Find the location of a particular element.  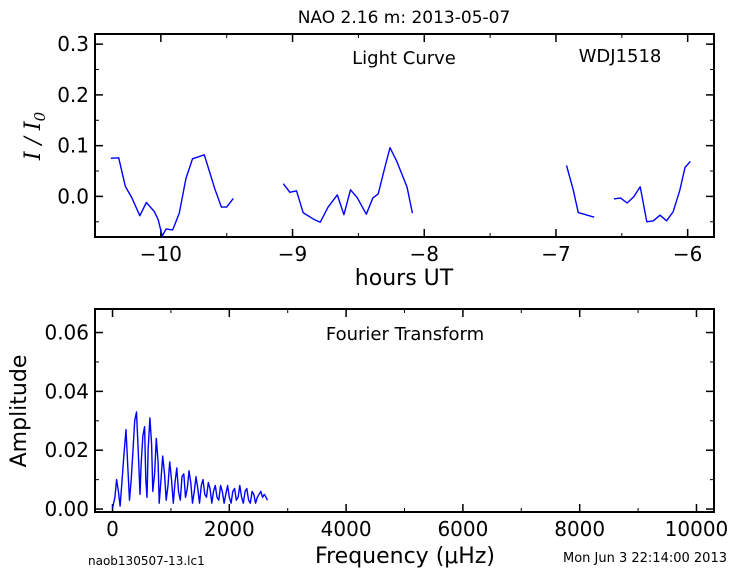

fourier-y-tick-label: 0.06 is located at coordinates (66, 333).